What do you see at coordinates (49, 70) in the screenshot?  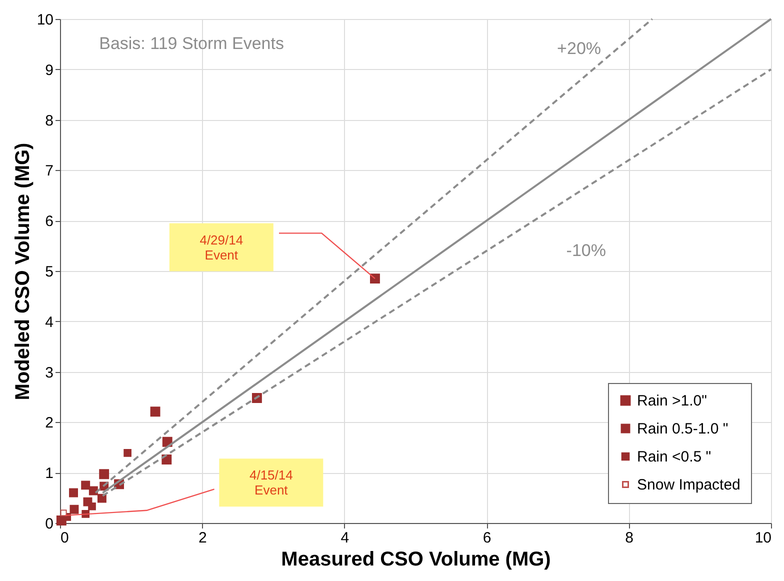 I see `y-tick-label: 9` at bounding box center [49, 70].